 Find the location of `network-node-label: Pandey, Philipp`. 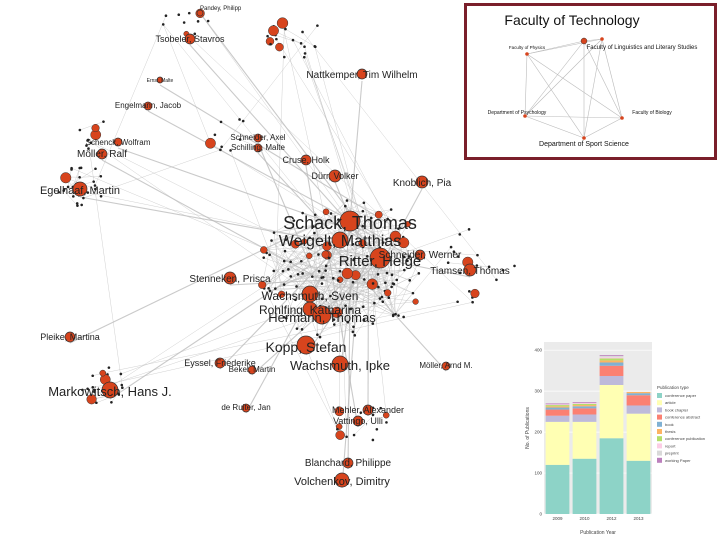

network-node-label: Pandey, Philipp is located at coordinates (221, 9).